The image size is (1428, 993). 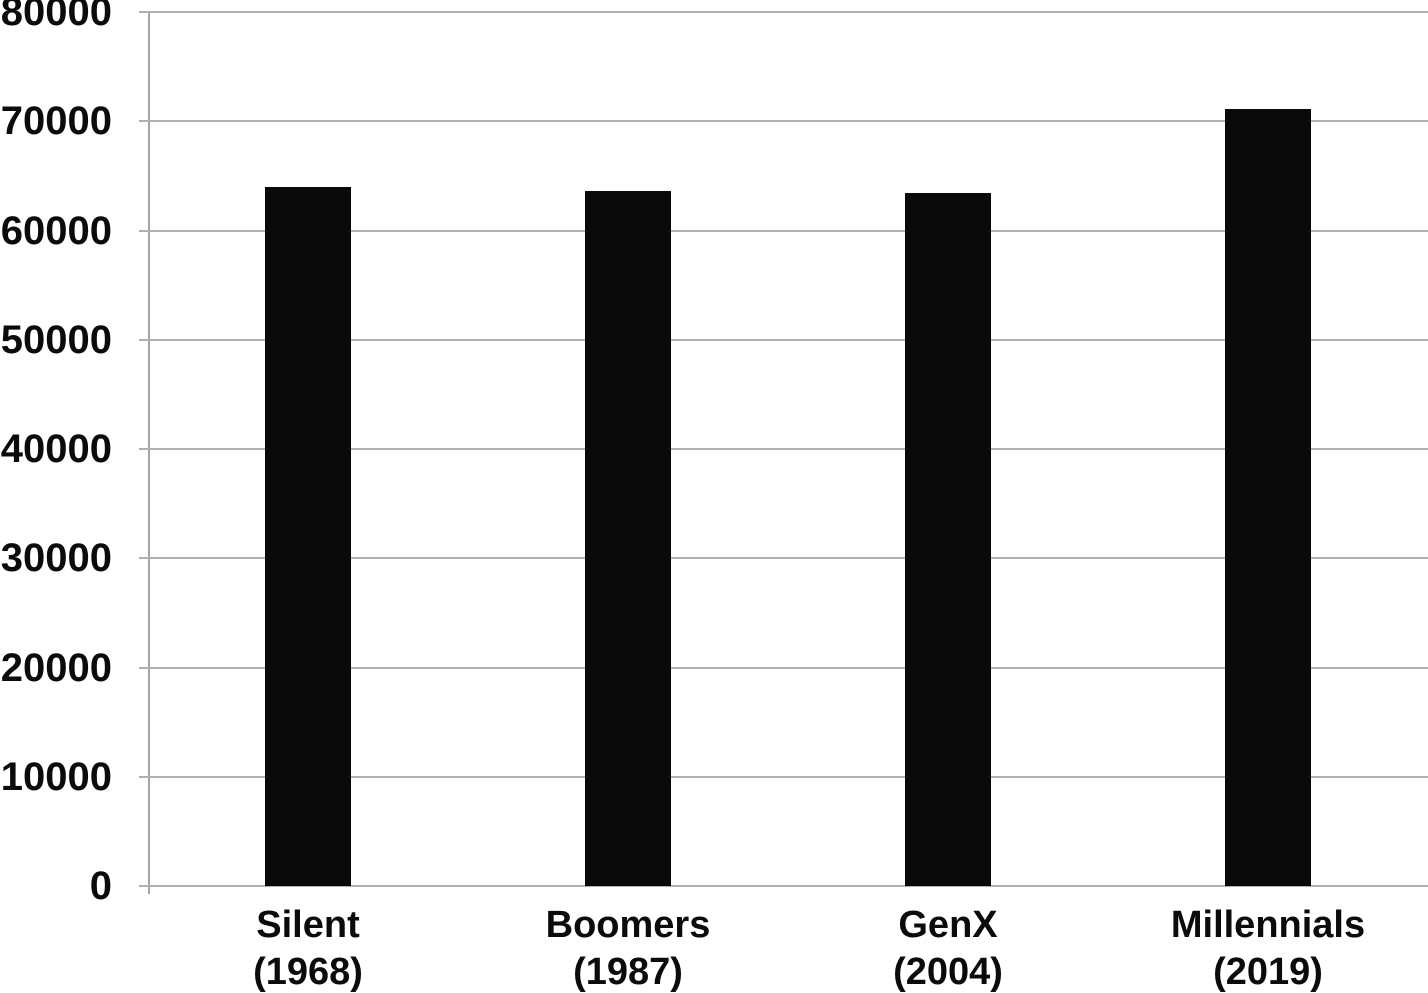 What do you see at coordinates (56, 449) in the screenshot?
I see `y-tick-label: 40000` at bounding box center [56, 449].